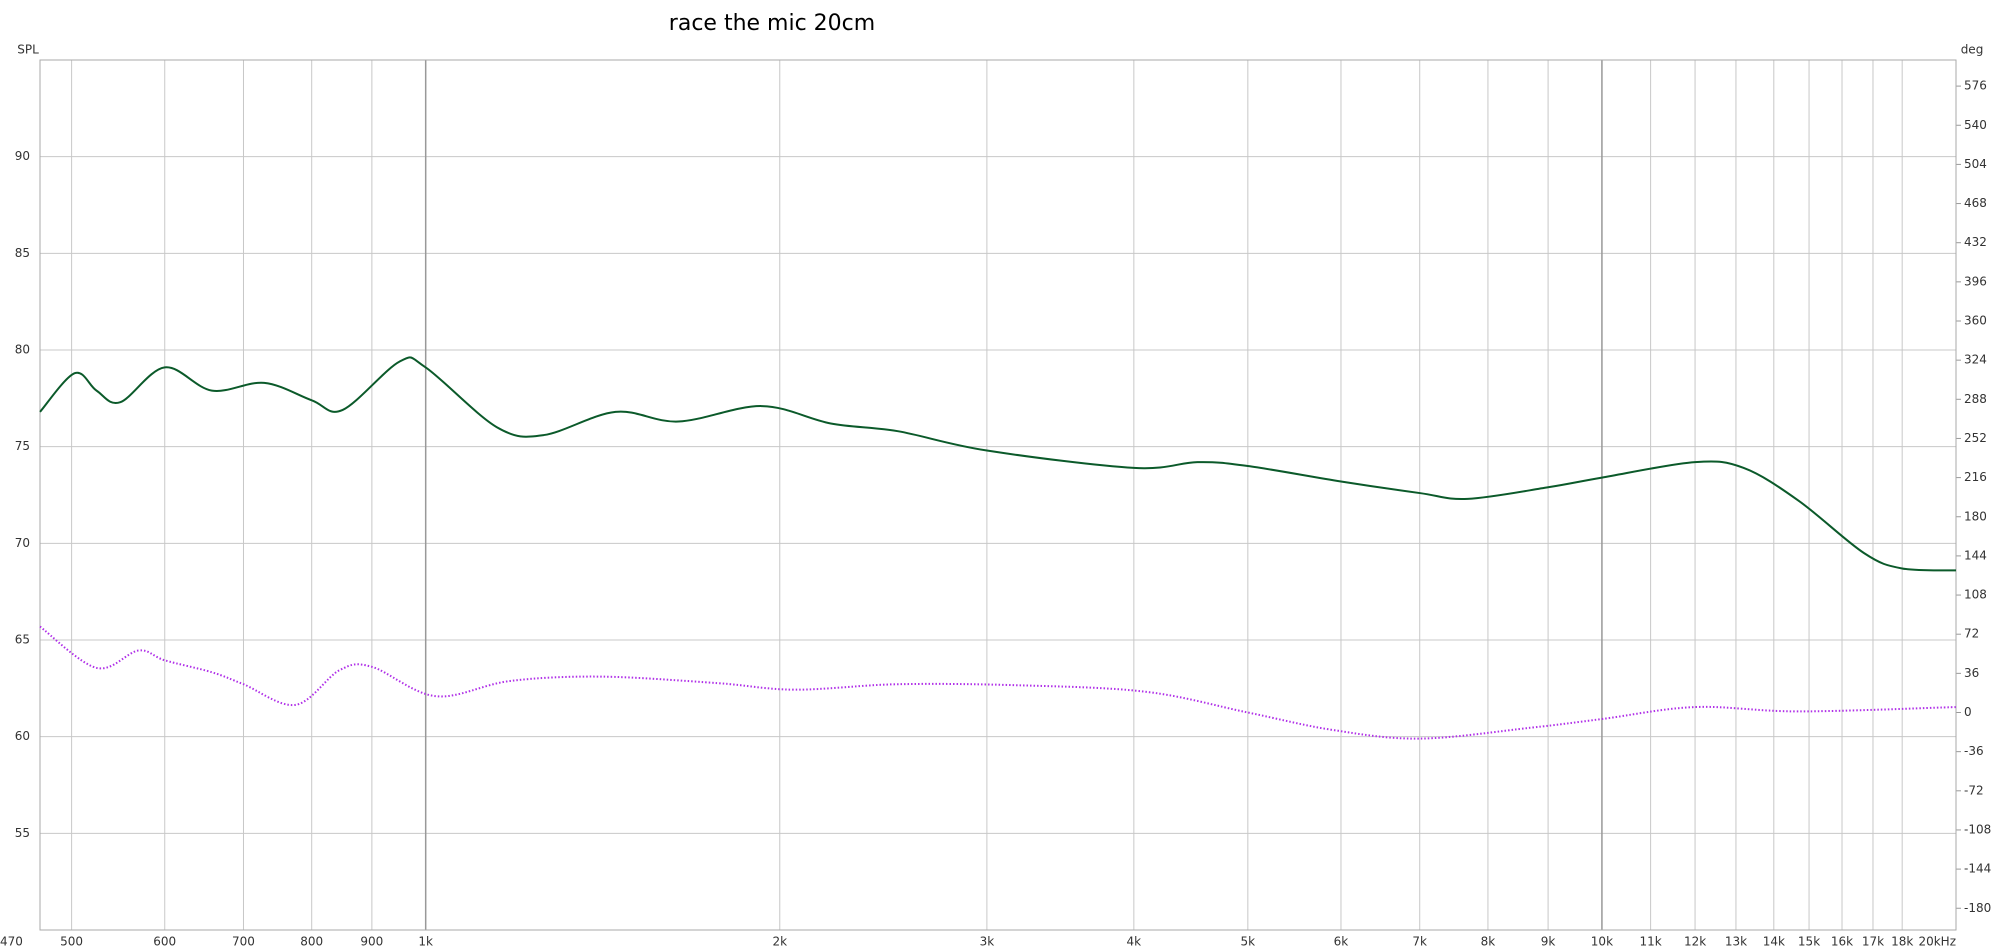  Describe the element at coordinates (1809, 942) in the screenshot. I see `x-tick-label: 15k` at that location.